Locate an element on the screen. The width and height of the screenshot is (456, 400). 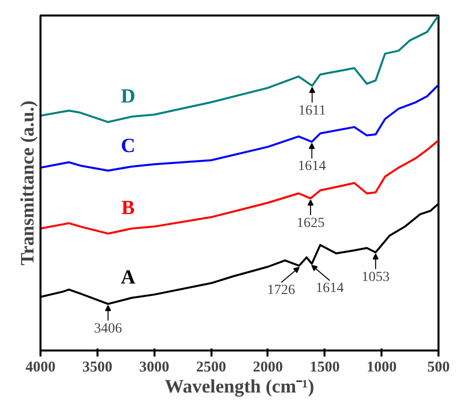
x-tick-label: 500 is located at coordinates (438, 368).